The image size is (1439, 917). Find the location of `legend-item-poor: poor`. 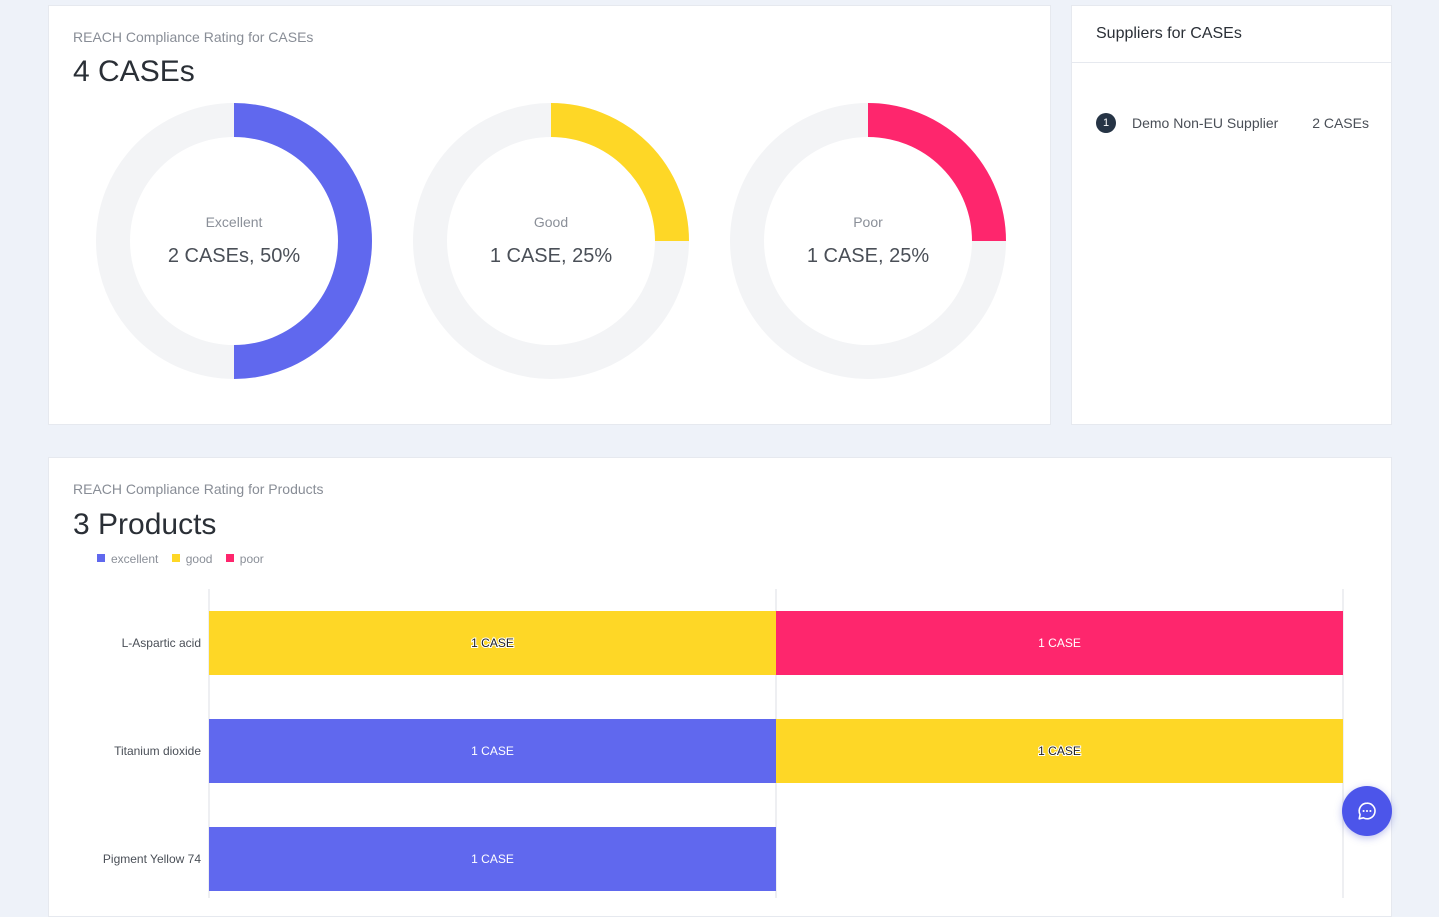

legend-item-poor: poor is located at coordinates (244, 559).